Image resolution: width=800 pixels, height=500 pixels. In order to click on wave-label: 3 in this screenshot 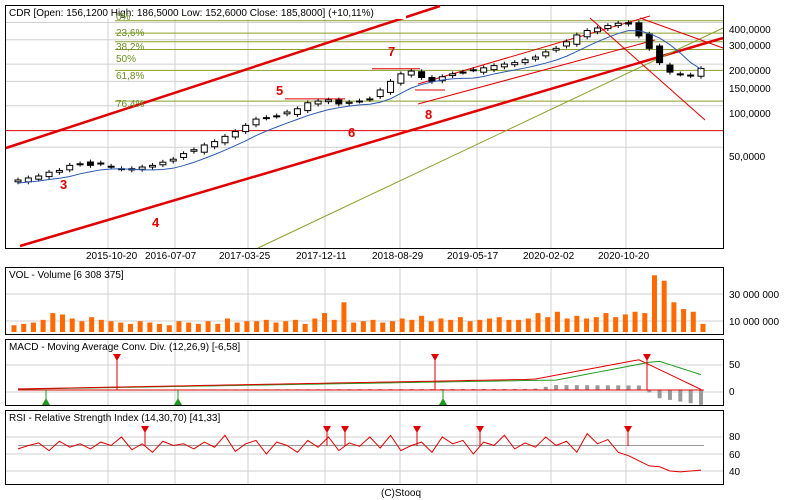, I will do `click(63, 184)`.